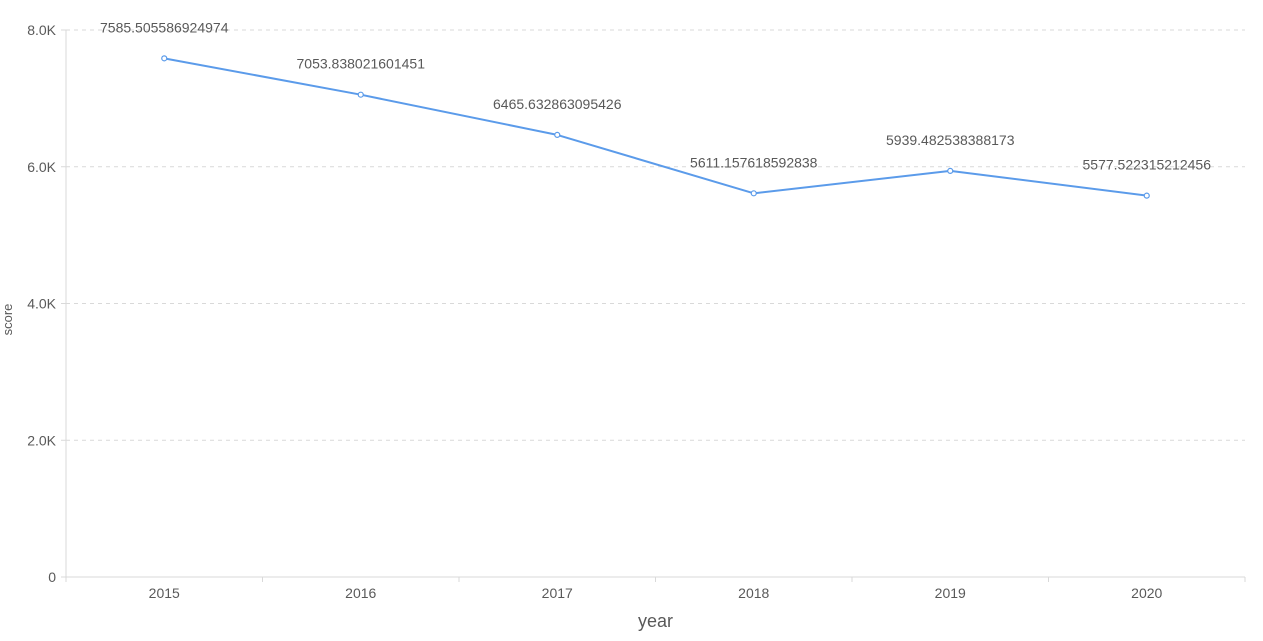 The image size is (1263, 641). I want to click on x-tick-label: 2015, so click(164, 593).